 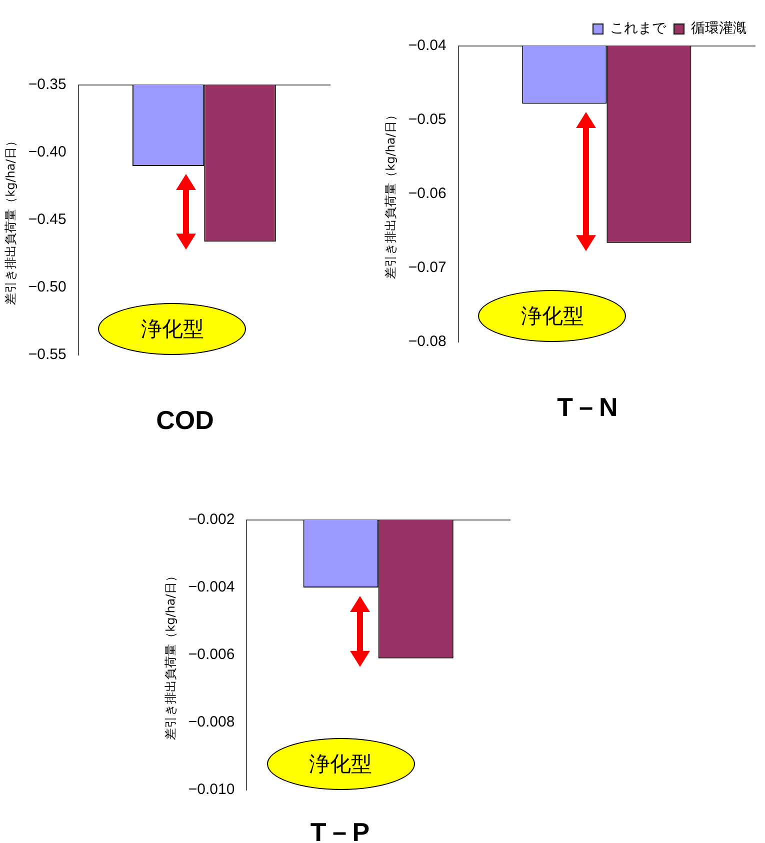 What do you see at coordinates (211, 519) in the screenshot?
I see `y-tick-label: −0.002` at bounding box center [211, 519].